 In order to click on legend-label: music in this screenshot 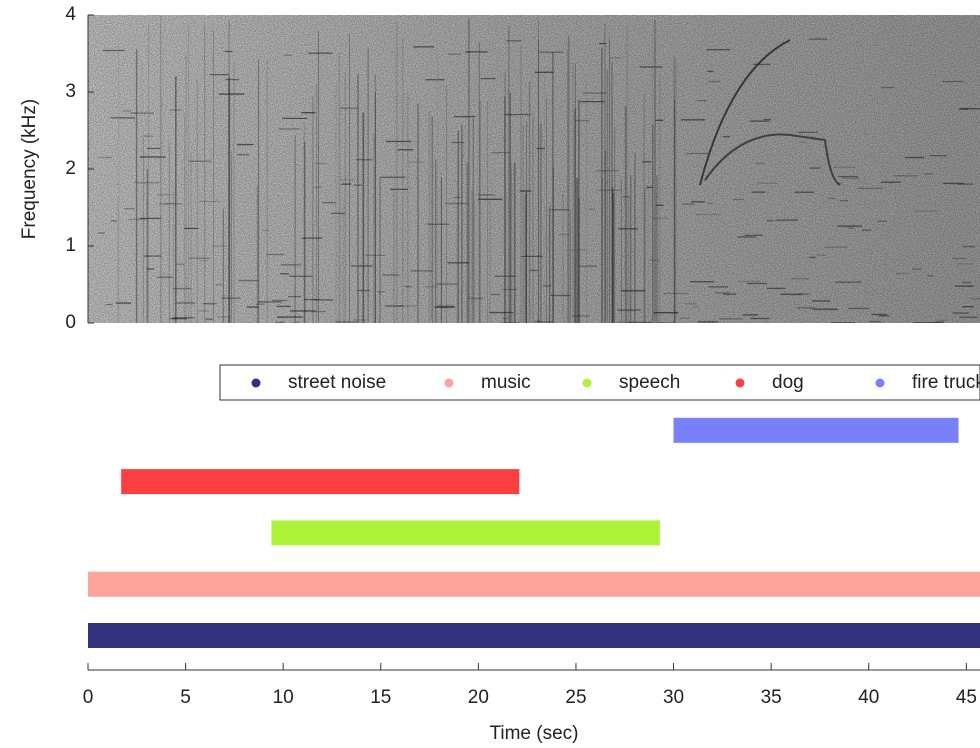, I will do `click(506, 382)`.